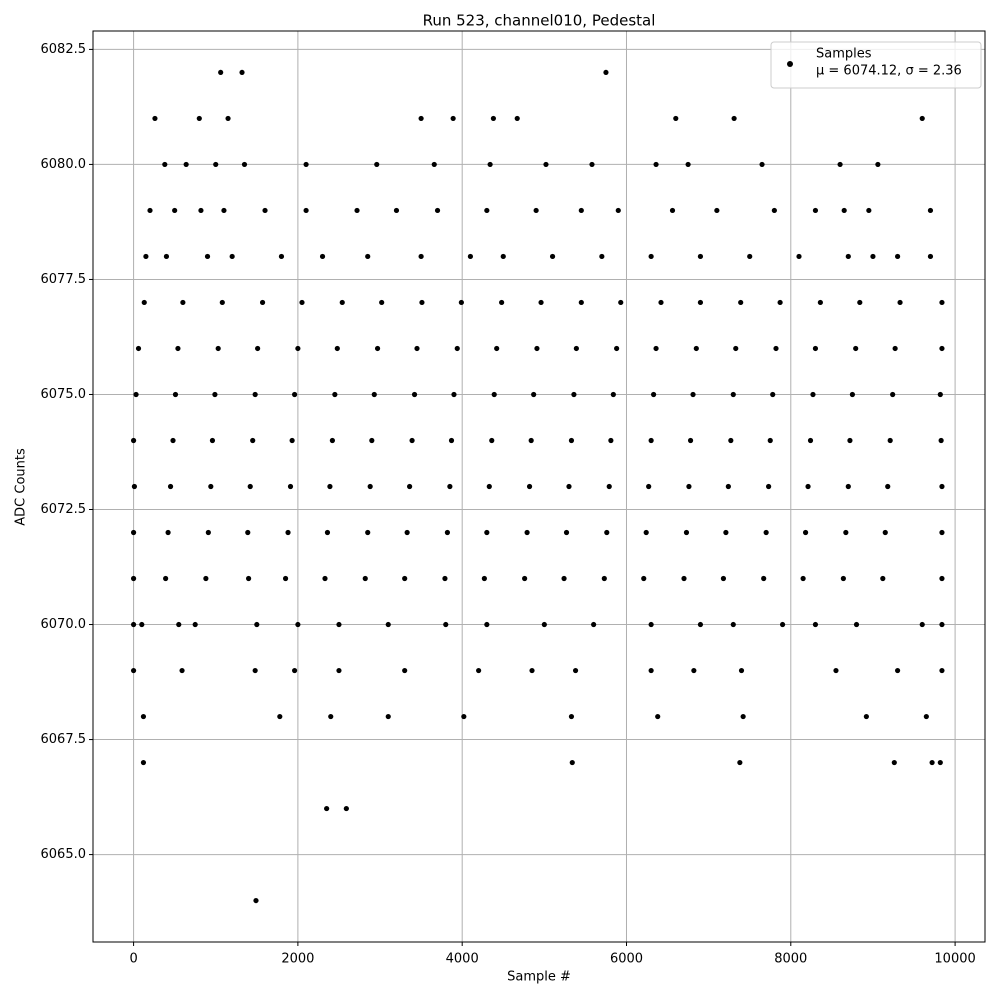 This screenshot has width=1000, height=1000. What do you see at coordinates (626, 959) in the screenshot?
I see `x-tick-label: 6000` at bounding box center [626, 959].